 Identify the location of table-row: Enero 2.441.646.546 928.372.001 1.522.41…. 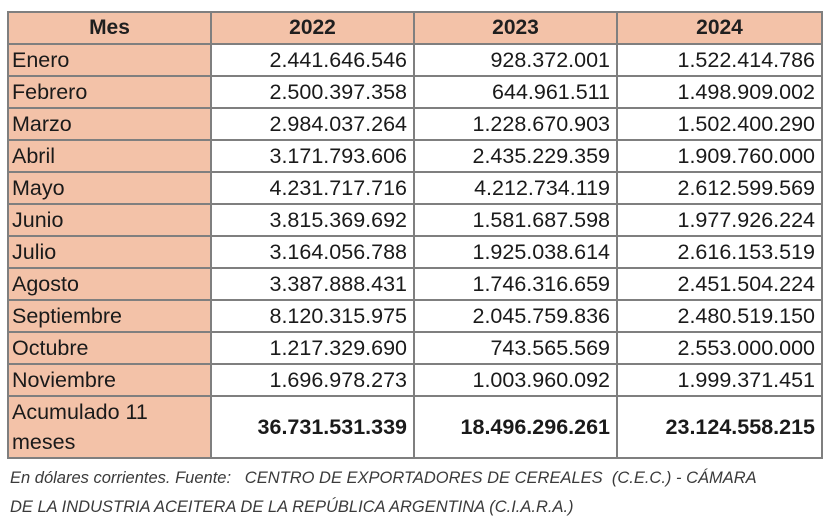
(415, 60).